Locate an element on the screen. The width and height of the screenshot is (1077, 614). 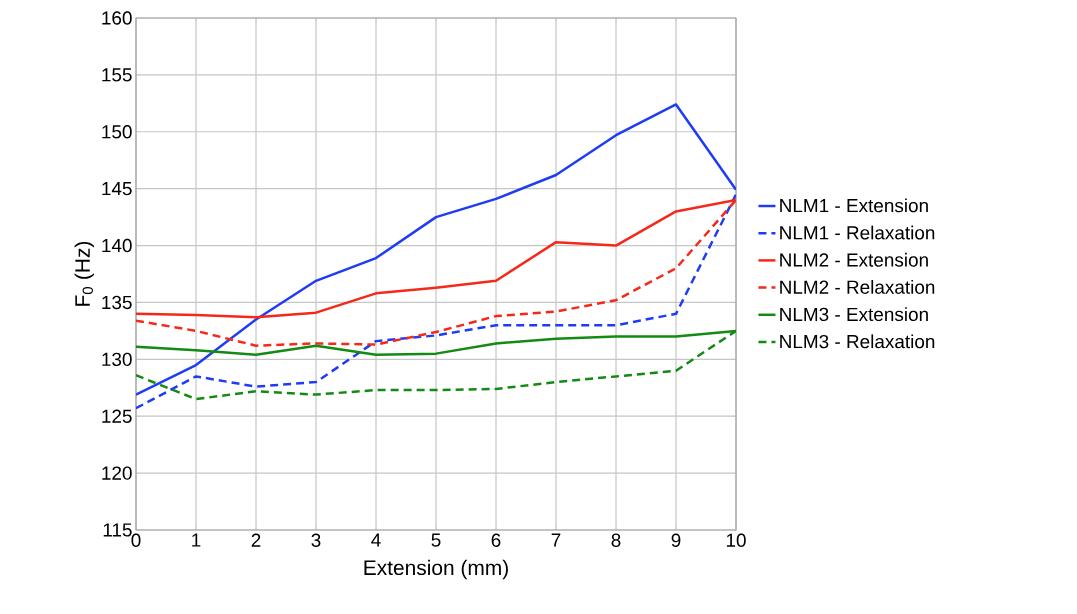
y-tick-label: 150 is located at coordinates (117, 132).